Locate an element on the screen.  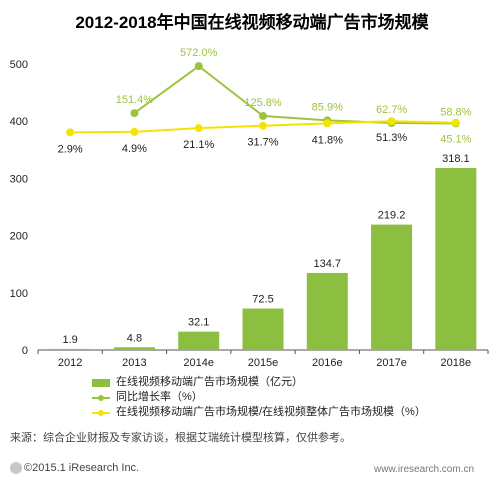
x-tick-label: 2018e is located at coordinates (456, 363).